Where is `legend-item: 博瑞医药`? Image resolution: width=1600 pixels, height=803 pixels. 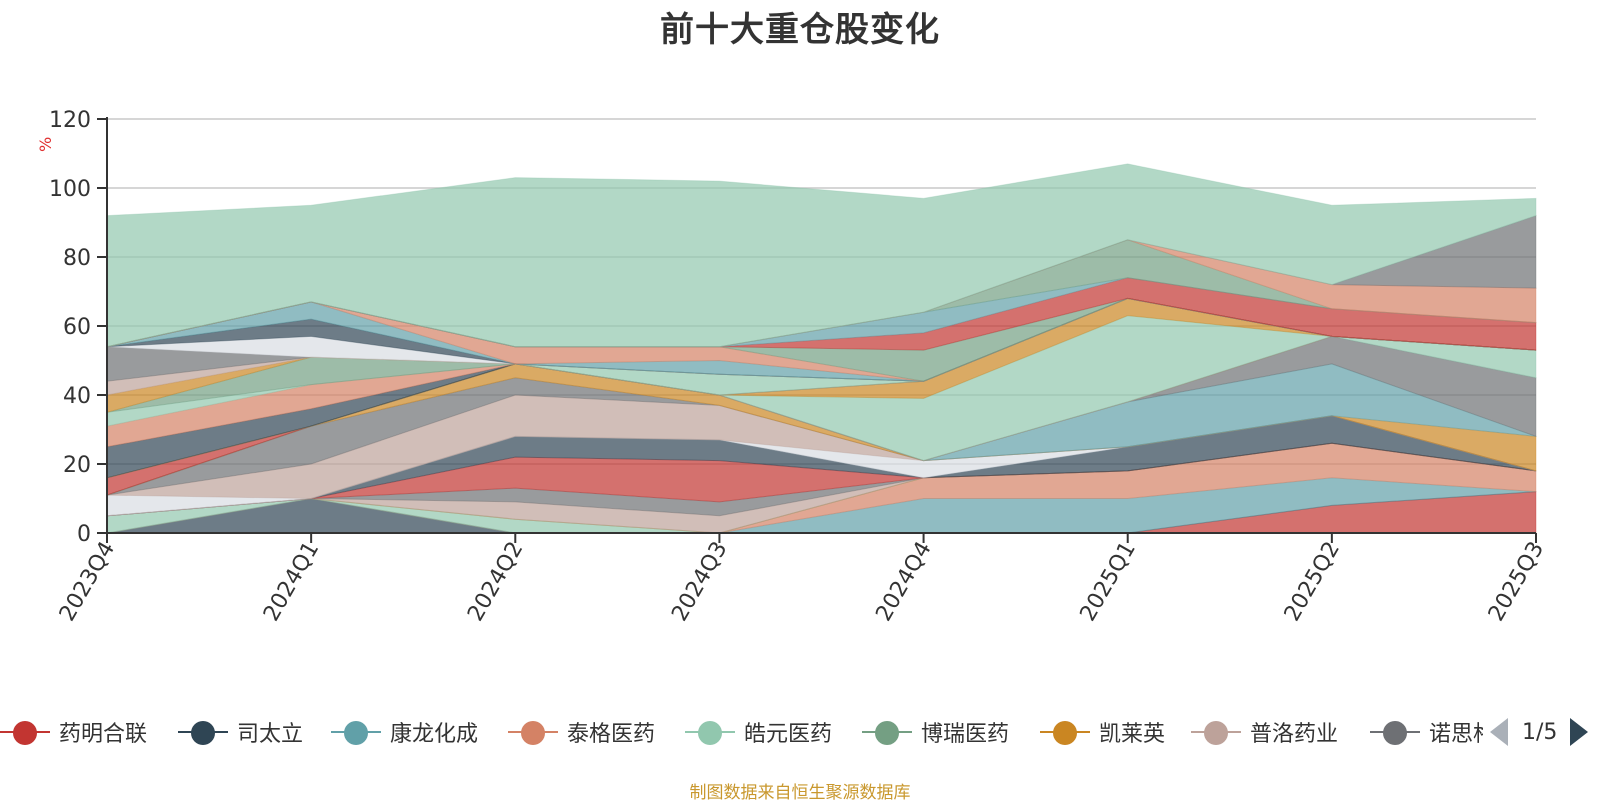 legend-item: 博瑞医药 is located at coordinates (935, 732).